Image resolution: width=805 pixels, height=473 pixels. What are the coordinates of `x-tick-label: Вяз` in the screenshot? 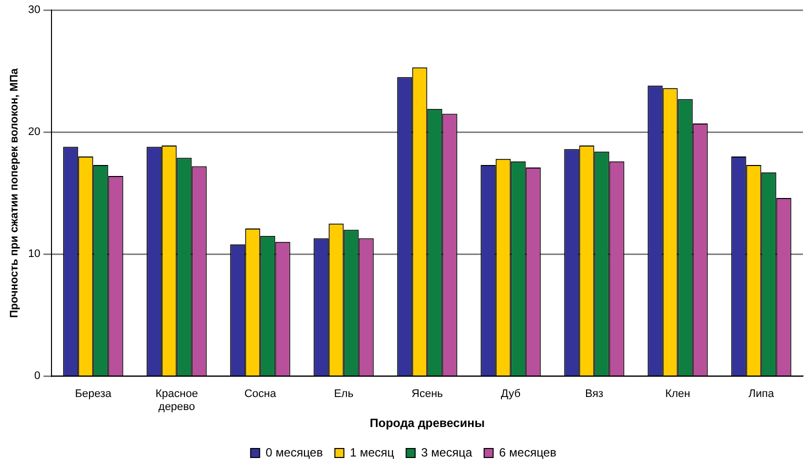 It's located at (594, 394).